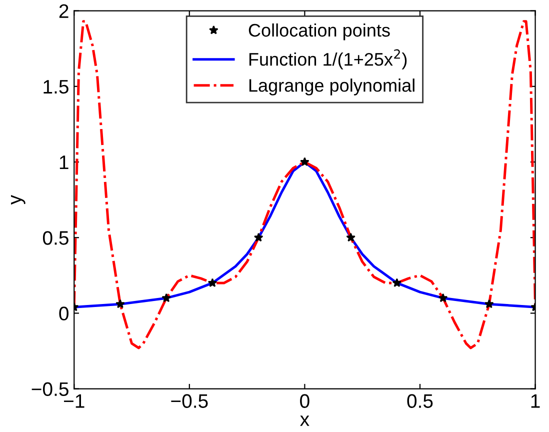  Describe the element at coordinates (319, 31) in the screenshot. I see `legend-label: Collocation points` at that location.